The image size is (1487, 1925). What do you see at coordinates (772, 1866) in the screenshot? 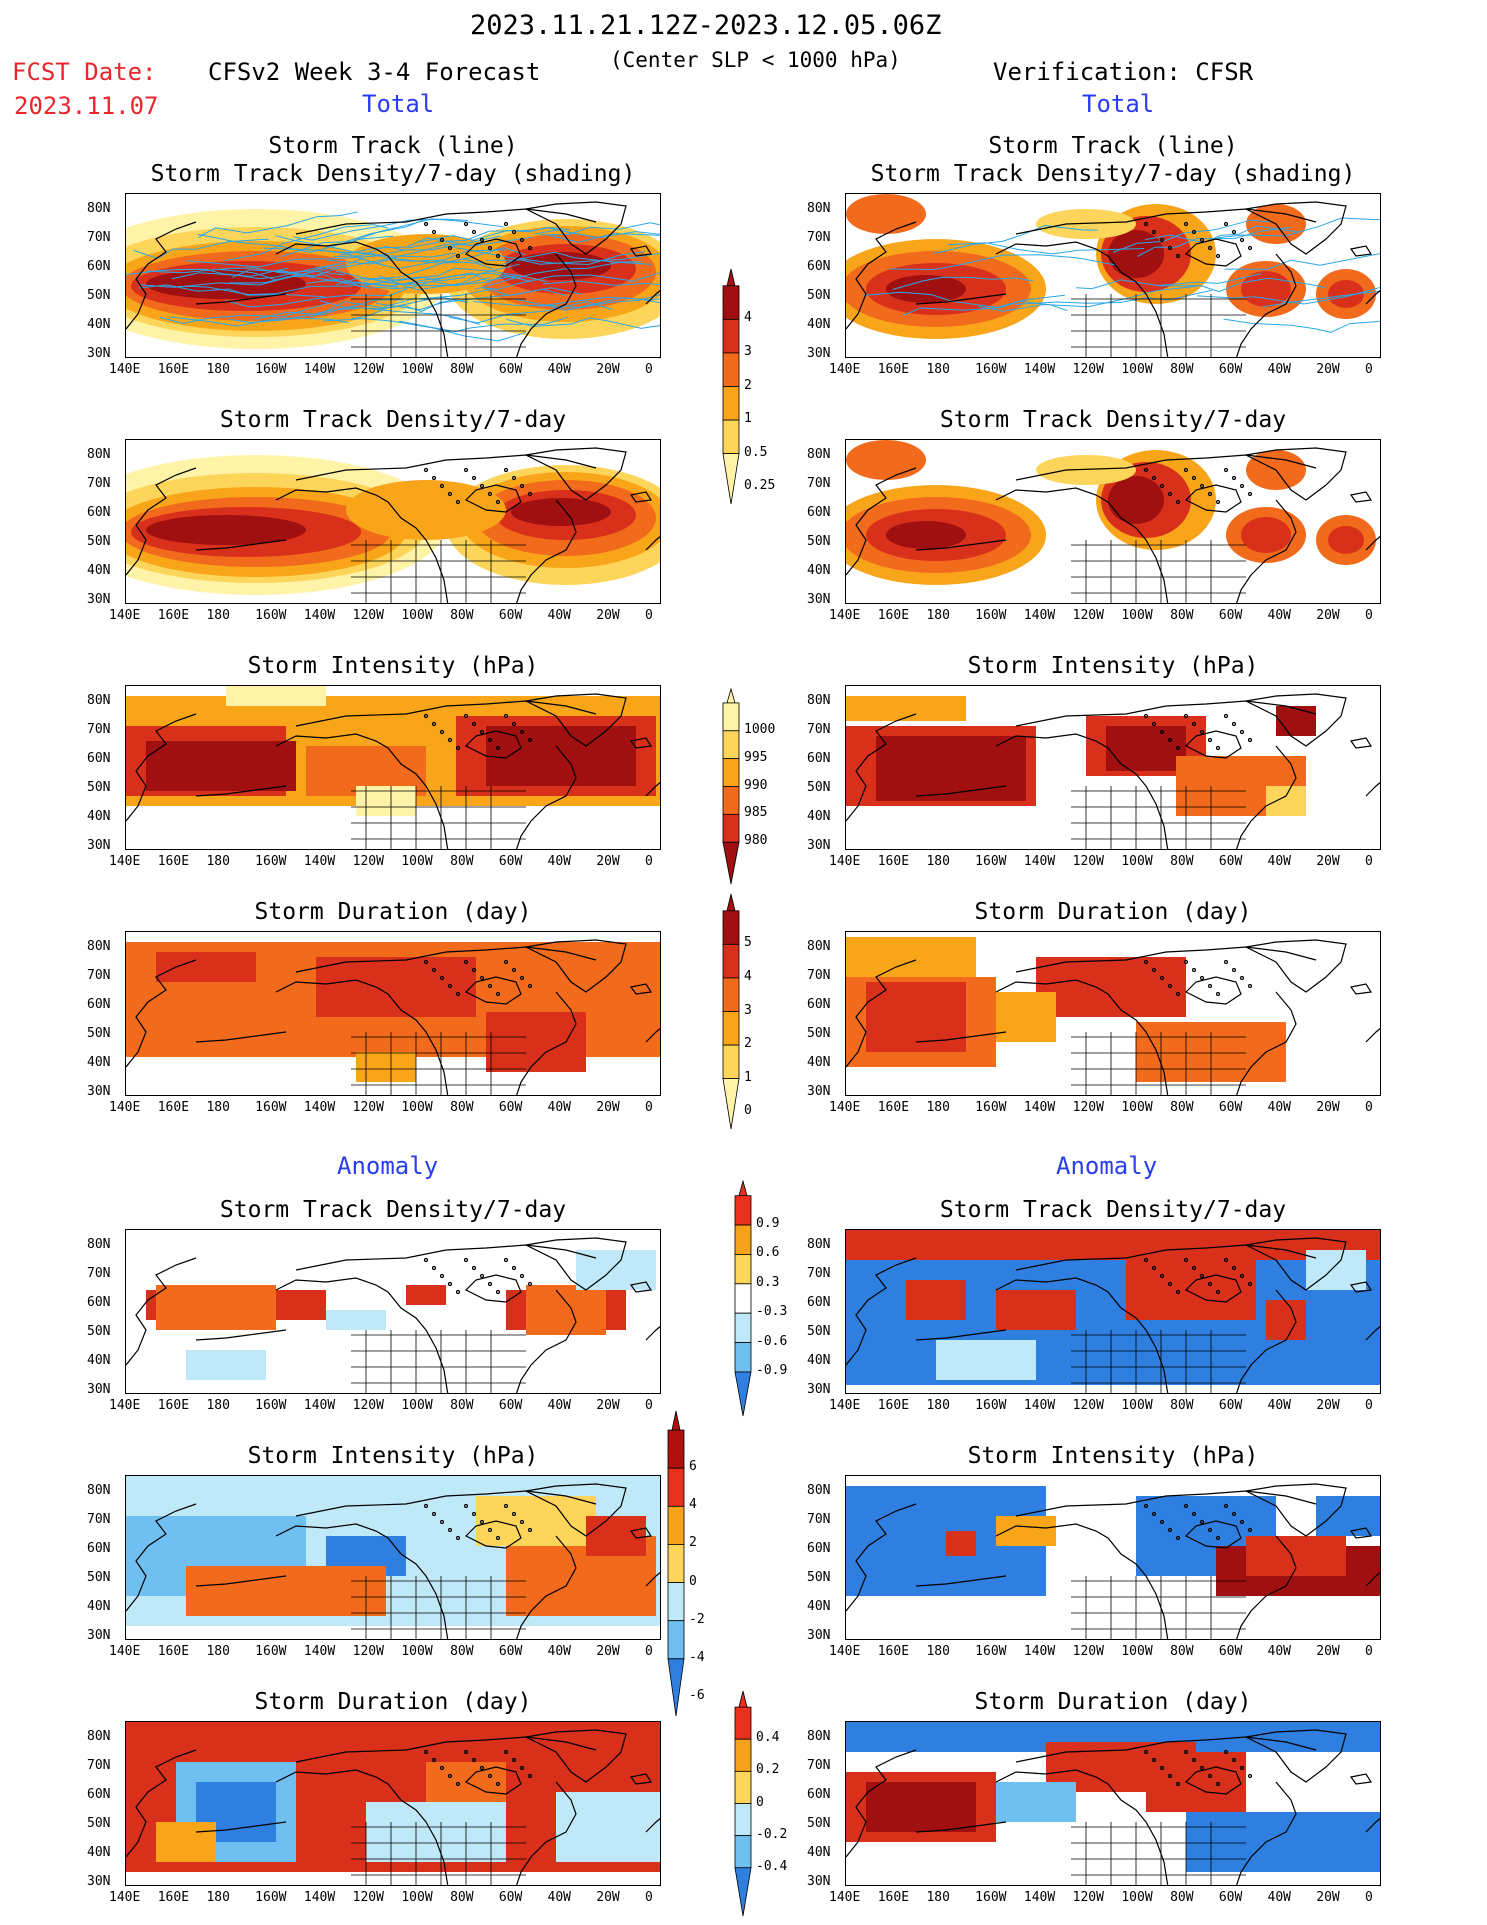
I see `colorbar-label: -0.4` at bounding box center [772, 1866].